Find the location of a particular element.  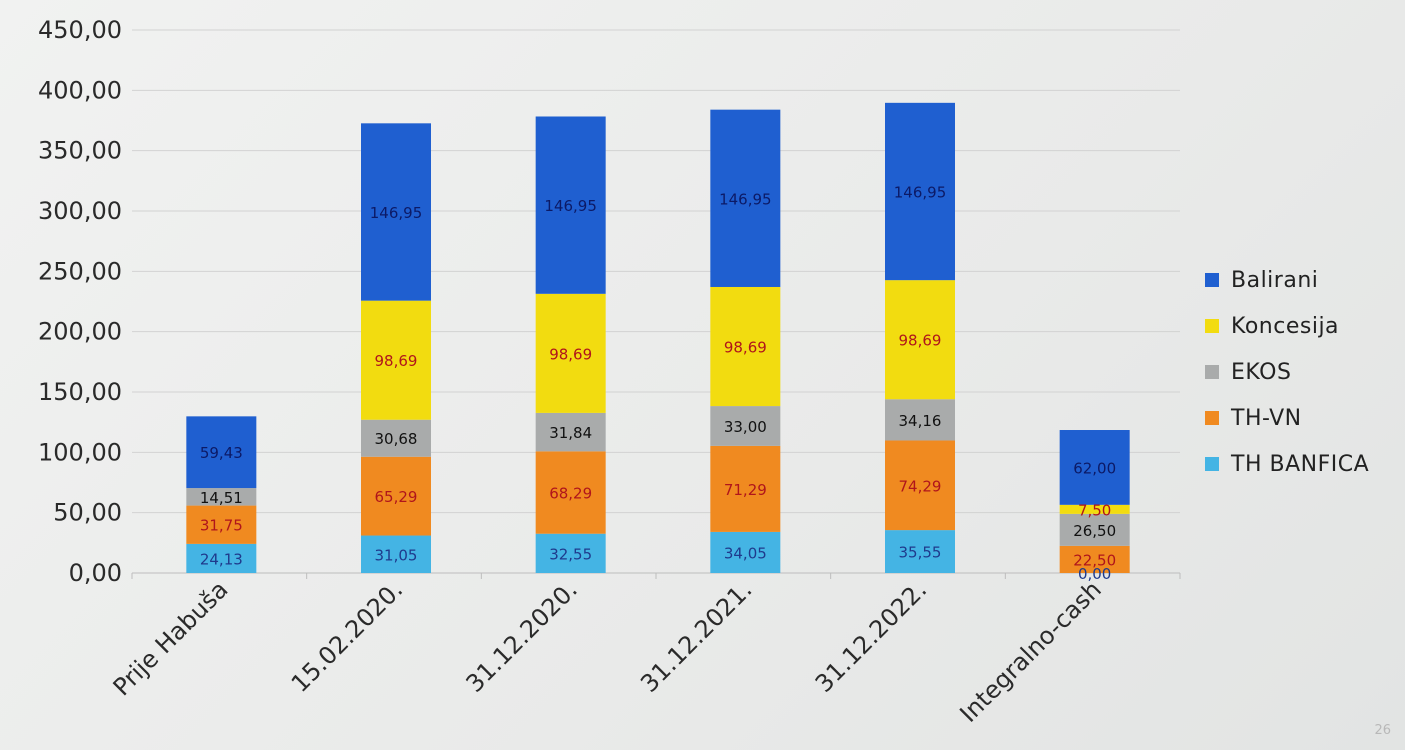

legend-item: Balirani is located at coordinates (1287, 280).